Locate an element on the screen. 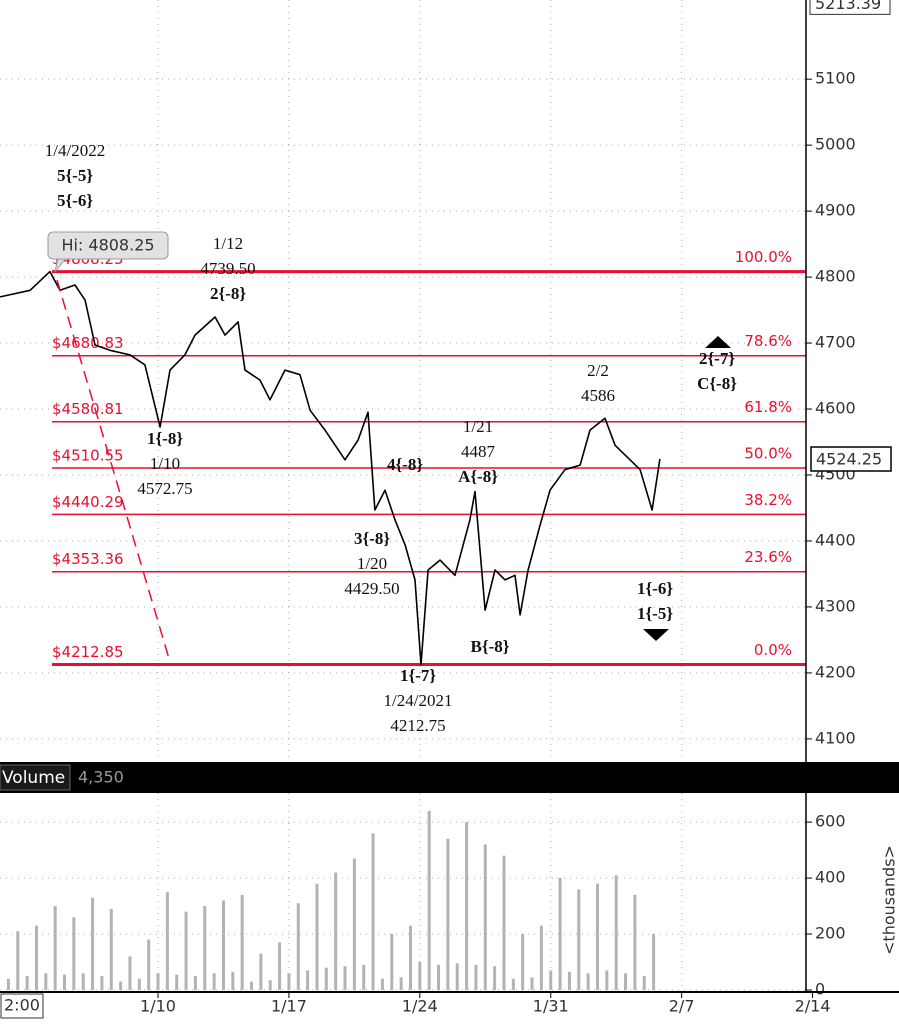 This screenshot has width=899, height=1024. y-tick-label: 4100 is located at coordinates (835, 737).